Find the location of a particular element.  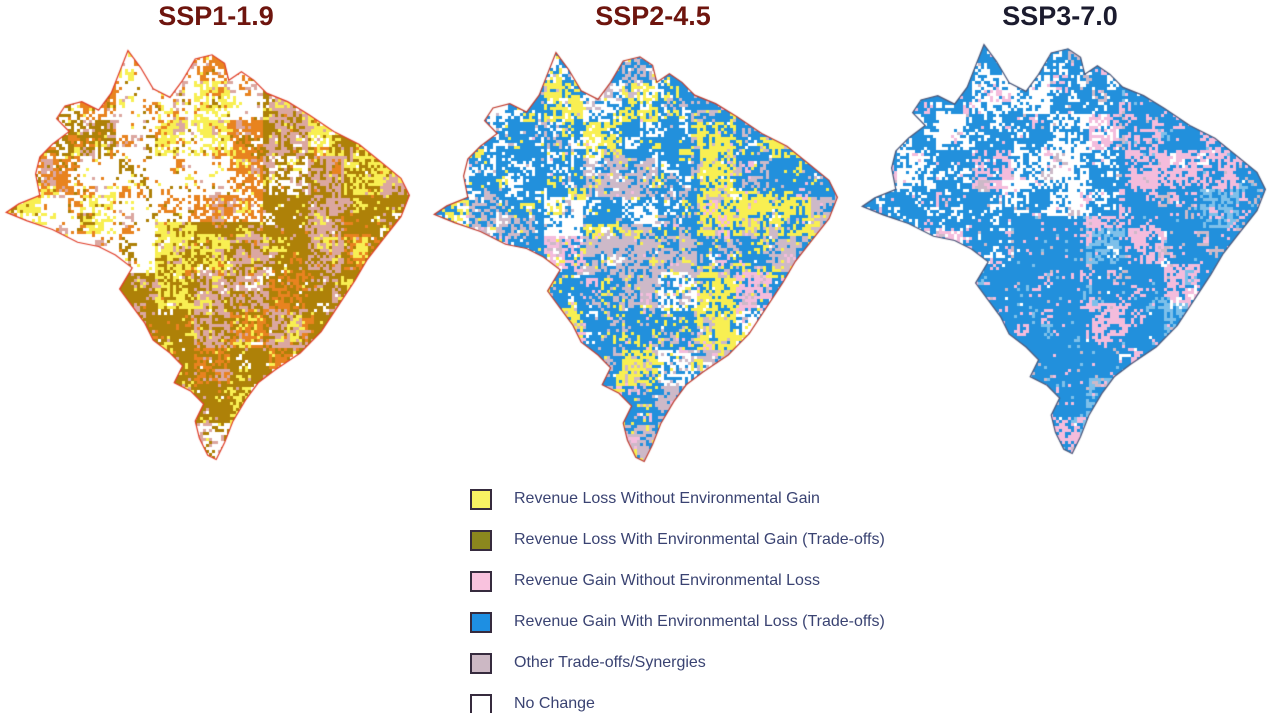

panel-title-ssp3: SSP3-7.0 is located at coordinates (1060, 16).